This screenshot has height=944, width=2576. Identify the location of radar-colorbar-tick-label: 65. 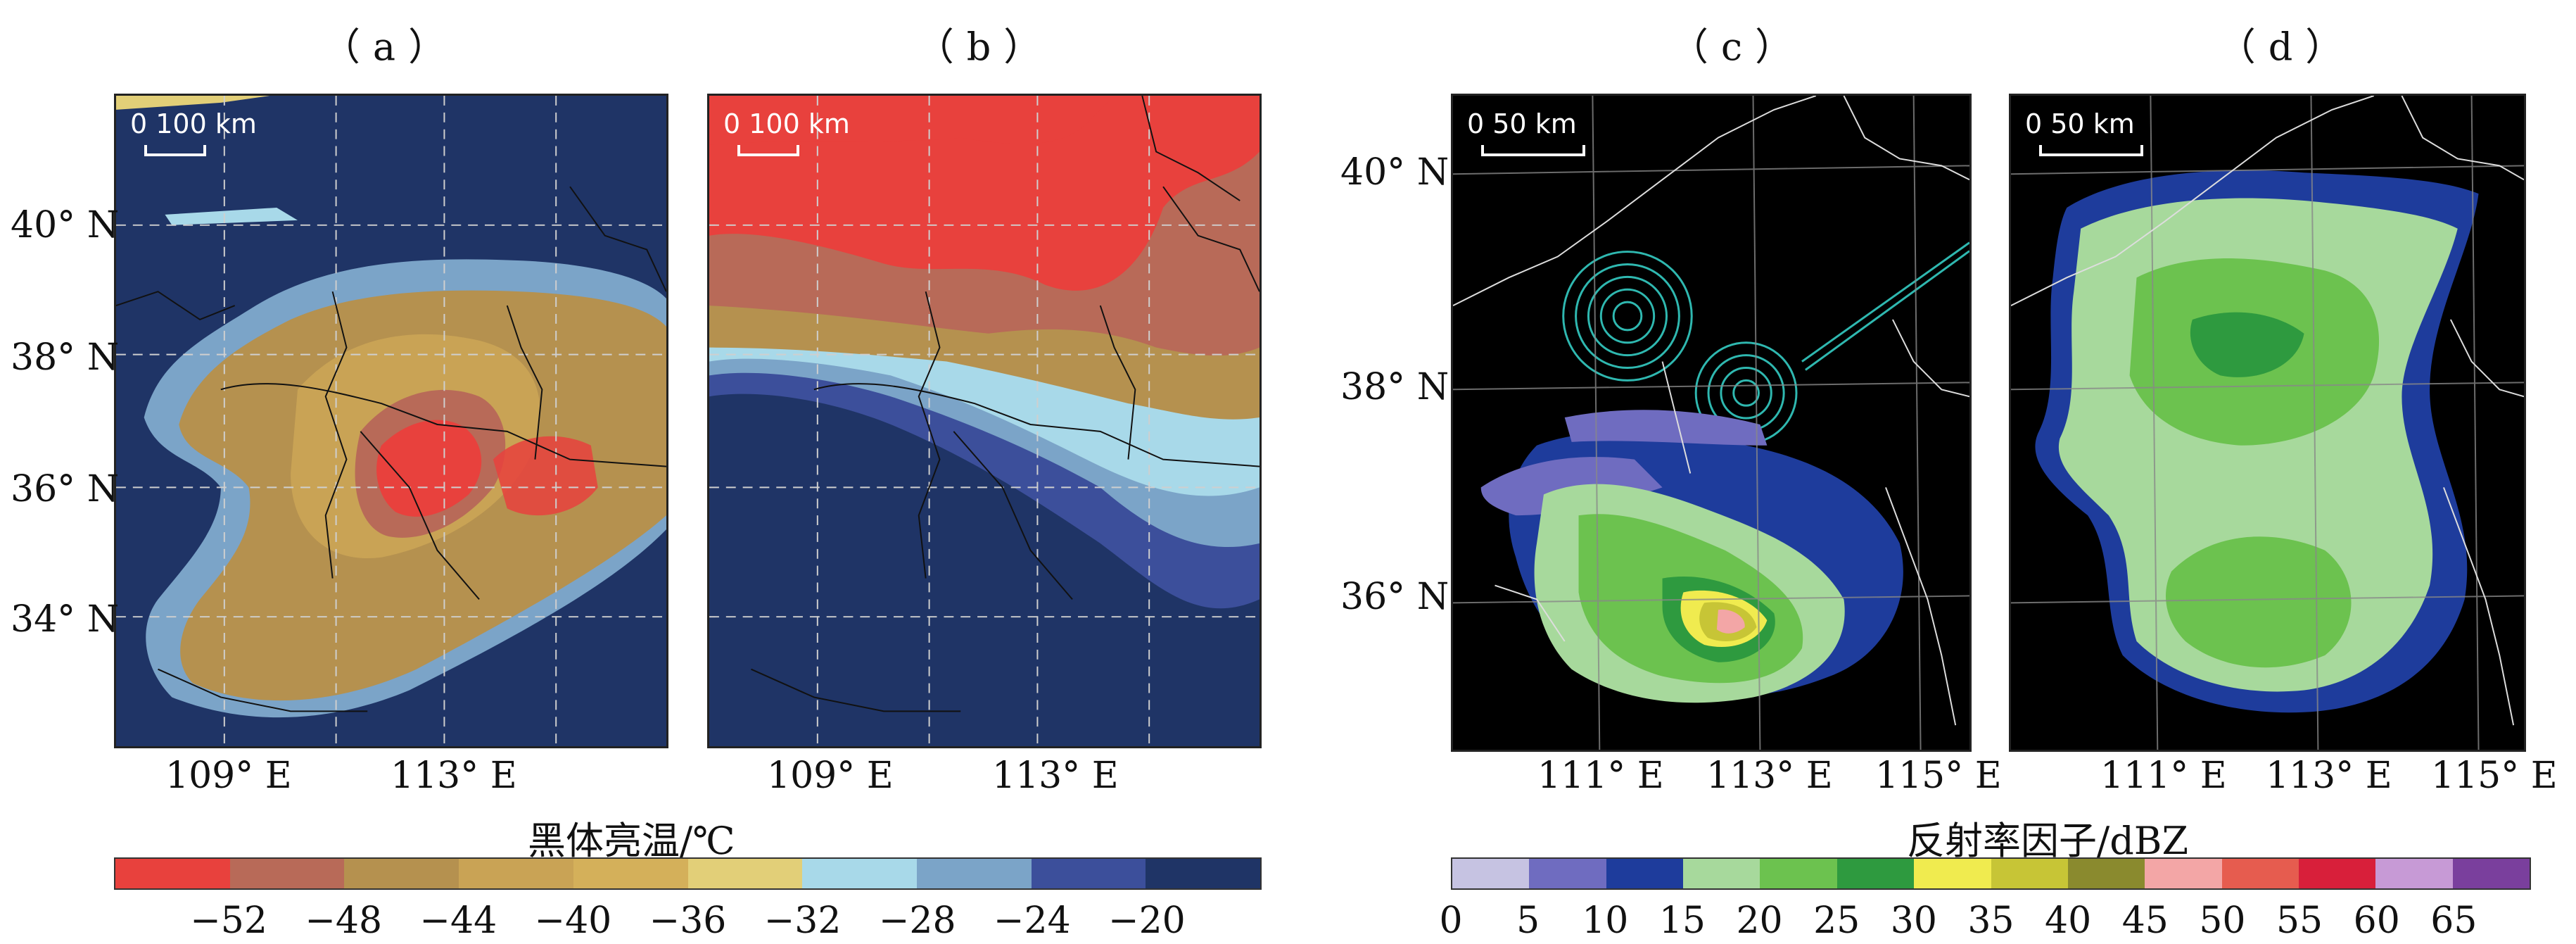
(2453, 921).